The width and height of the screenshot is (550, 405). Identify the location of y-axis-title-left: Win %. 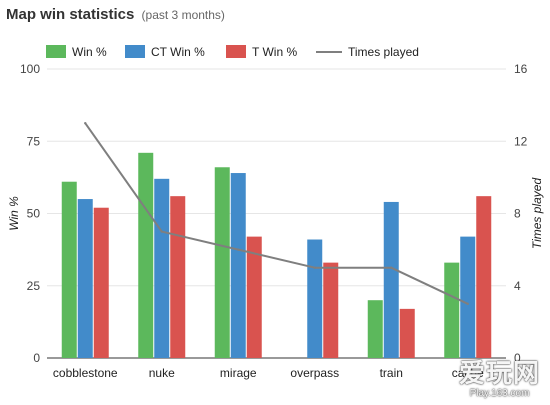
(14, 213).